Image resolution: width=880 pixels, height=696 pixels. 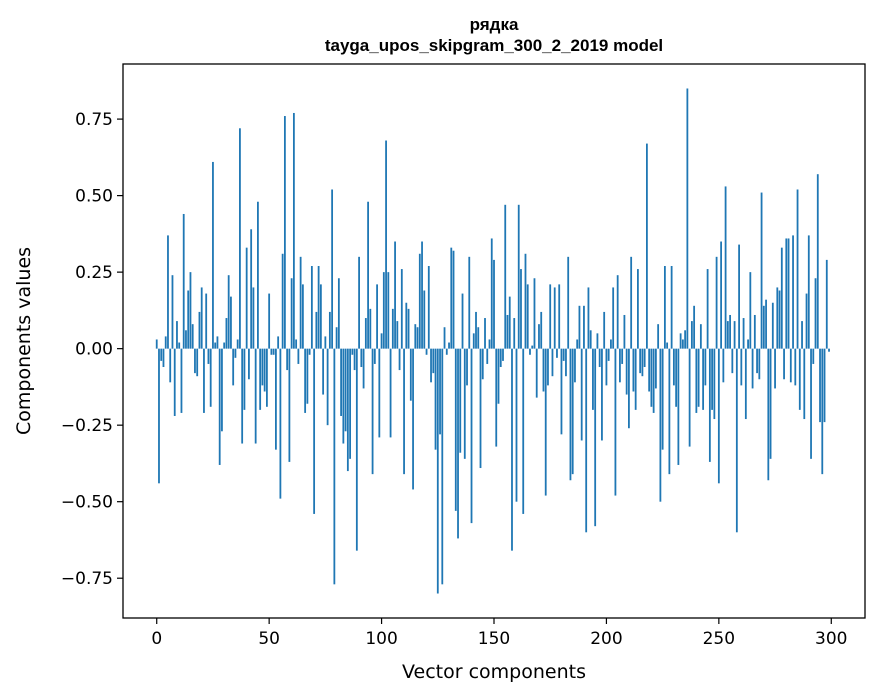 What do you see at coordinates (87, 426) in the screenshot?
I see `y-tick-label: −0.25` at bounding box center [87, 426].